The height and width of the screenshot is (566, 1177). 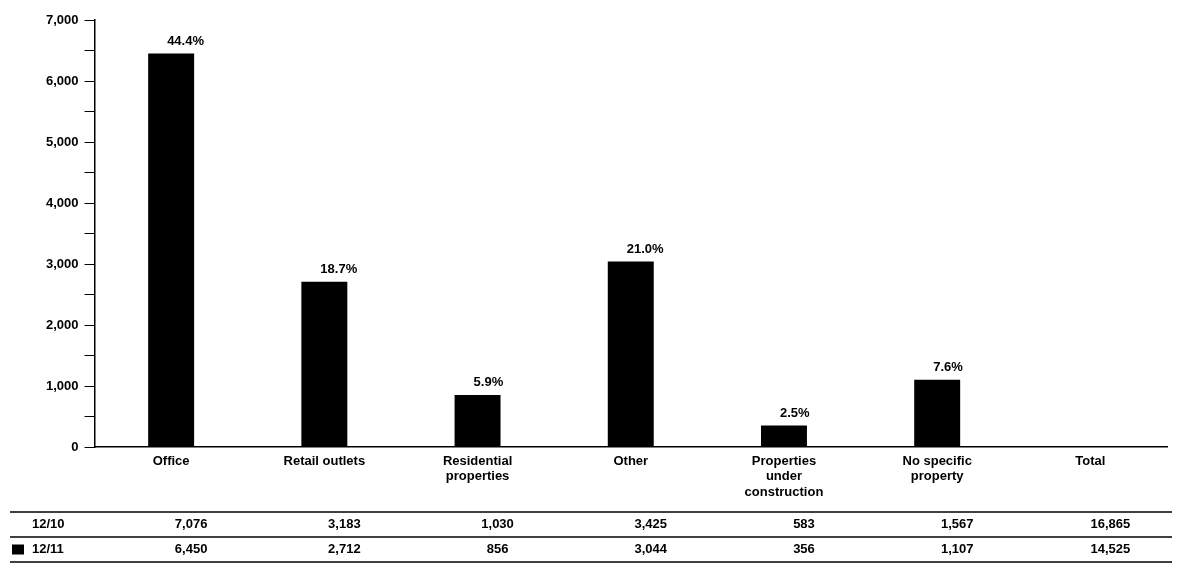 I want to click on text: 1,567, so click(x=957, y=524).